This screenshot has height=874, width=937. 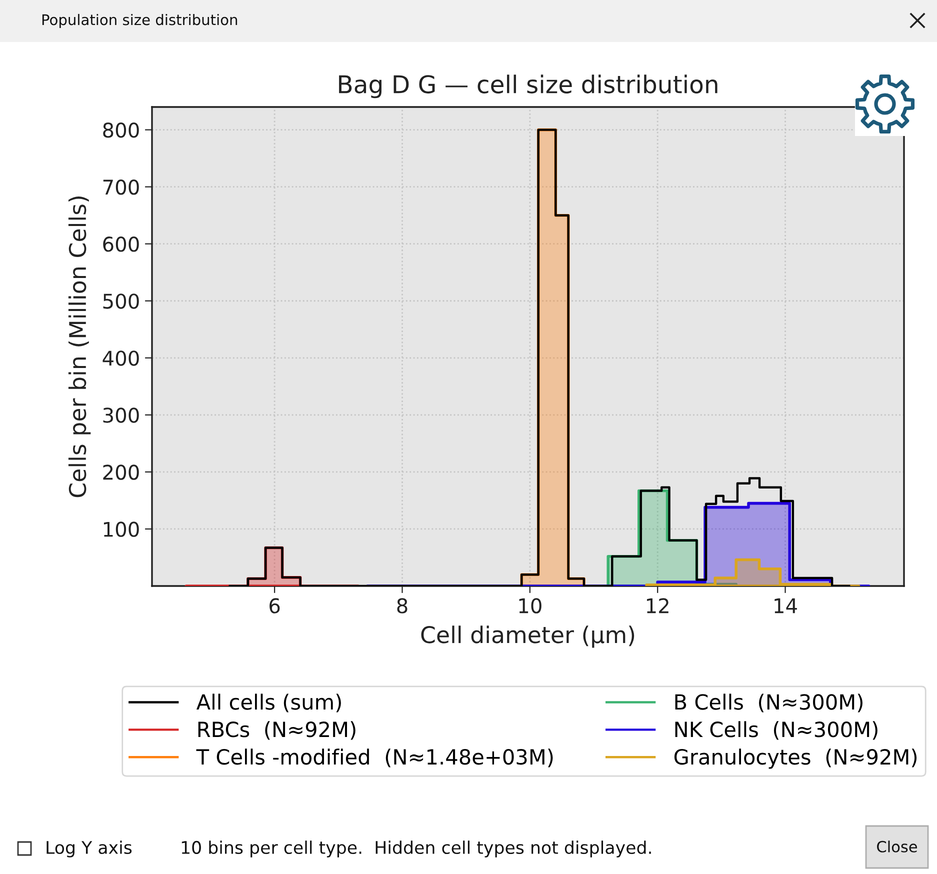 What do you see at coordinates (768, 703) in the screenshot?
I see `legend-label: B Cells (N≈300M)` at bounding box center [768, 703].